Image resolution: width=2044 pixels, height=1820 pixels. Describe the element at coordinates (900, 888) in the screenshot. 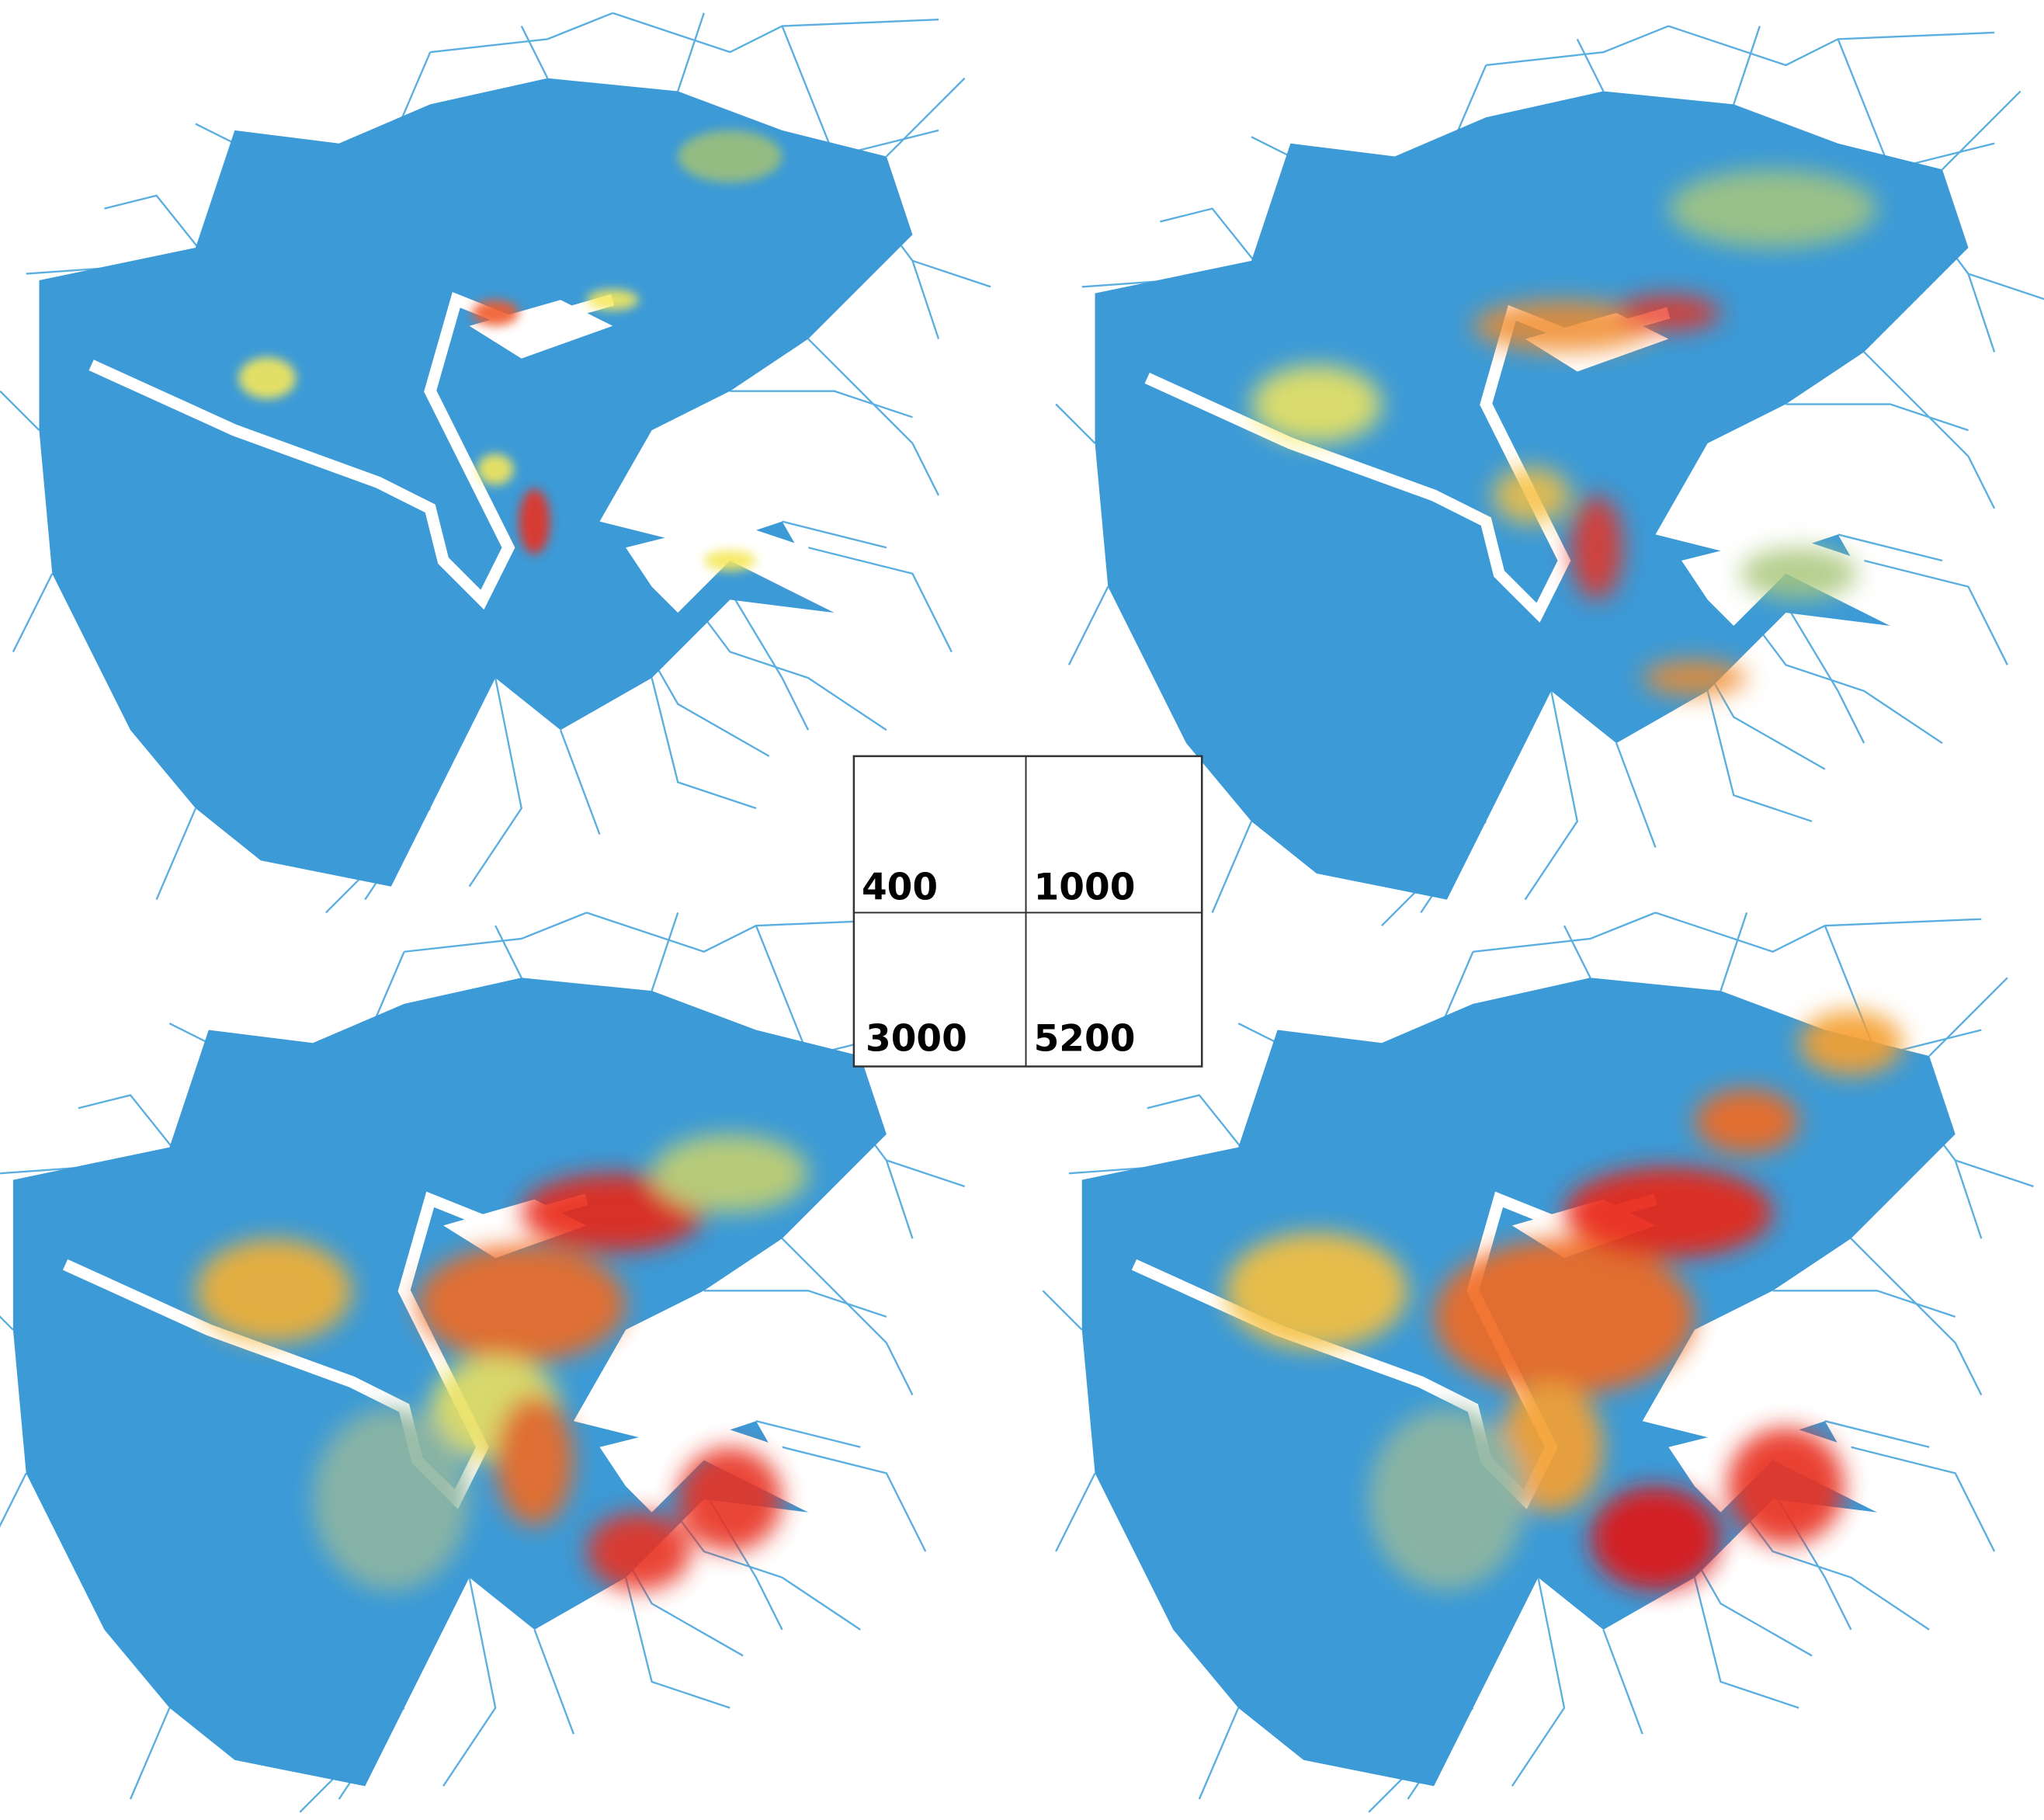

I see `legend-label: 400` at that location.